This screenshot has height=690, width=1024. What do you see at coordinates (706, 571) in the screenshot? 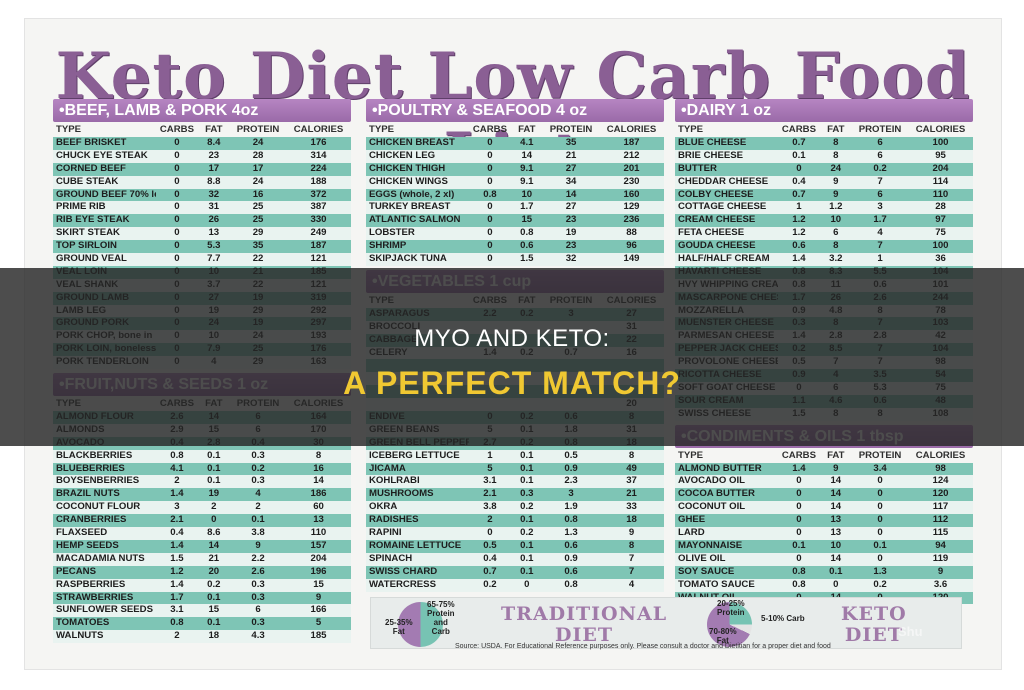
I see `food-name: SOY SAUCE` at bounding box center [706, 571].